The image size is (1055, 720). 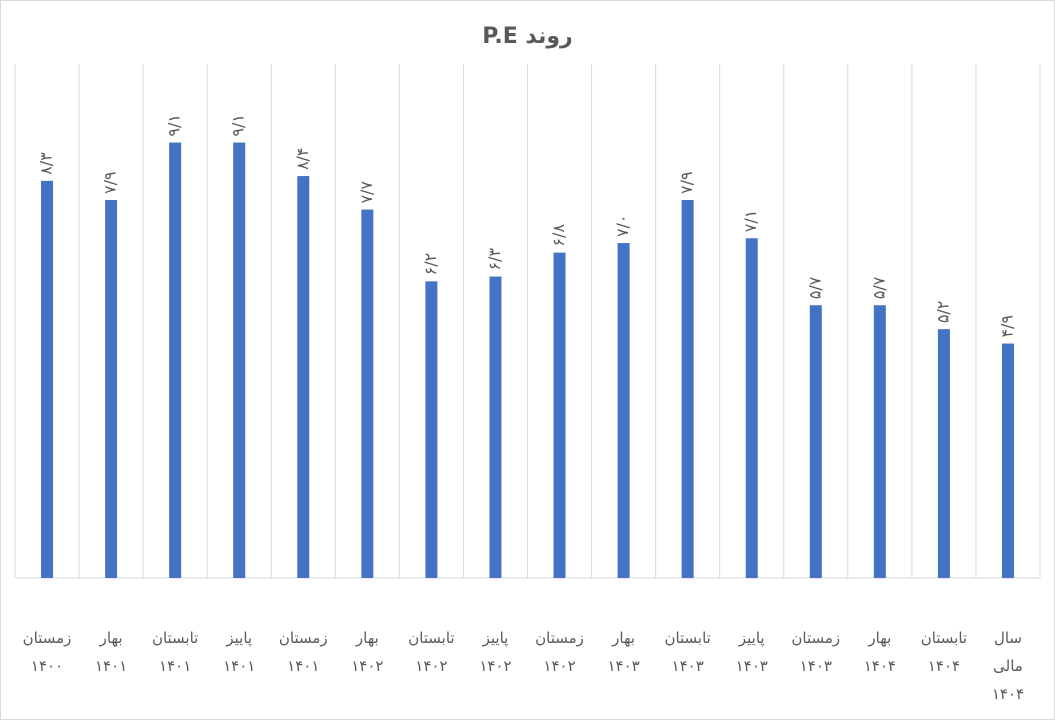 What do you see at coordinates (175, 652) in the screenshot?
I see `category-label: تابستان ۱۴۰۱` at bounding box center [175, 652].